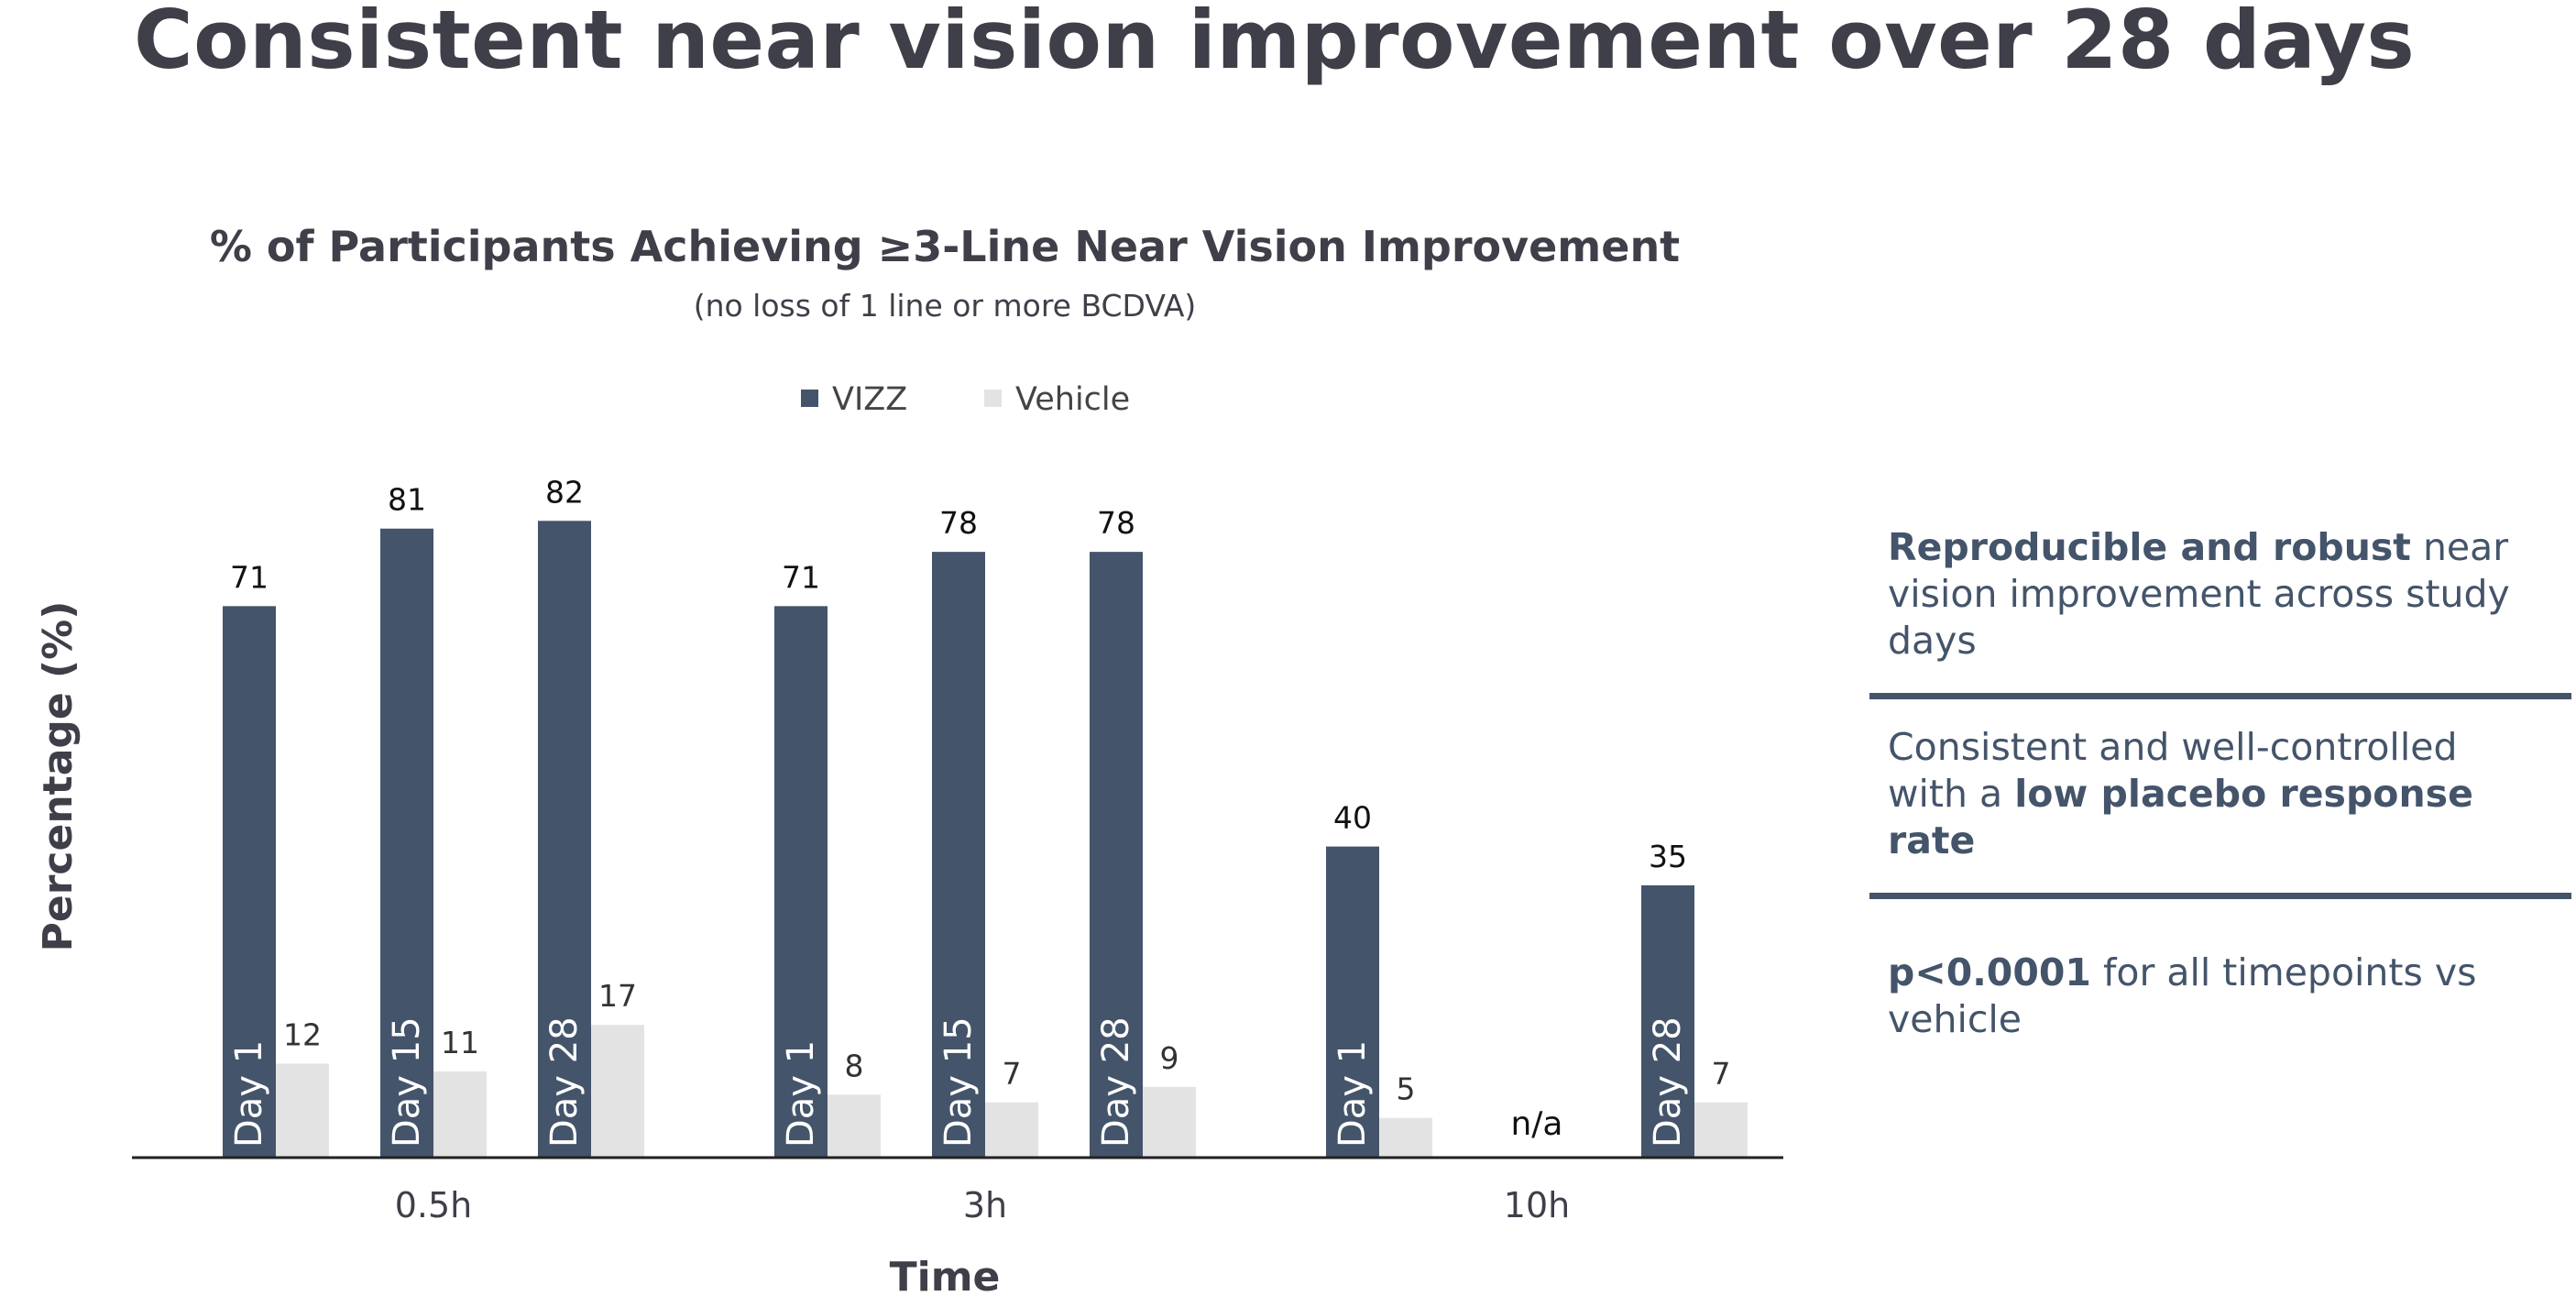 Image resolution: width=2576 pixels, height=1307 pixels. Describe the element at coordinates (407, 500) in the screenshot. I see `data-label: 81` at that location.